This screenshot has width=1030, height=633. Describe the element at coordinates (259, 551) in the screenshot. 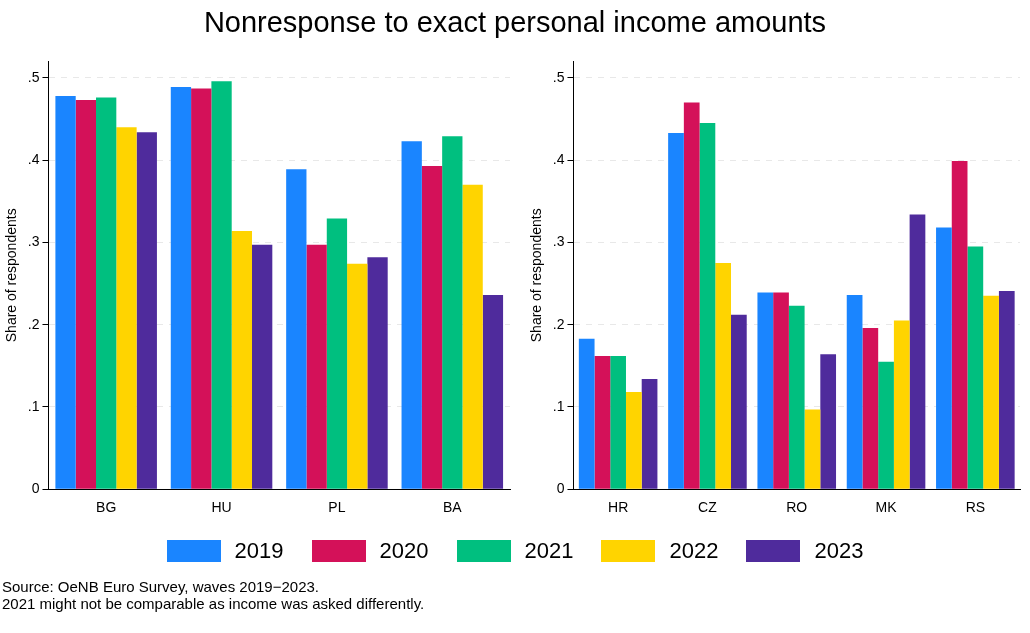

I see `legend-label: 2019` at that location.